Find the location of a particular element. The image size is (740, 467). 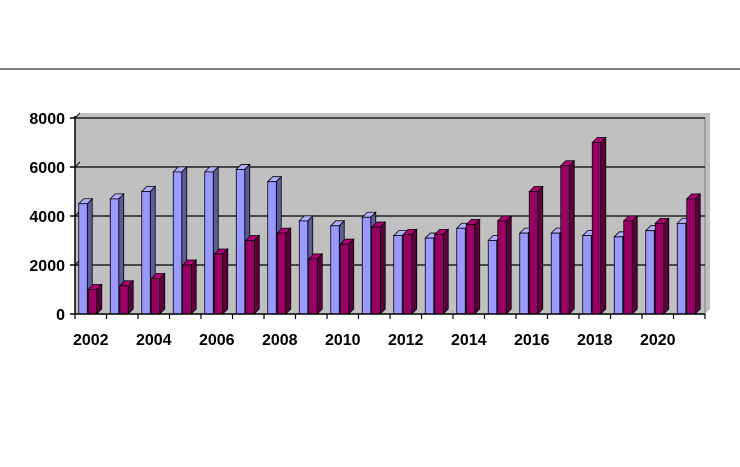

x-tick-label: 2018 is located at coordinates (595, 340).